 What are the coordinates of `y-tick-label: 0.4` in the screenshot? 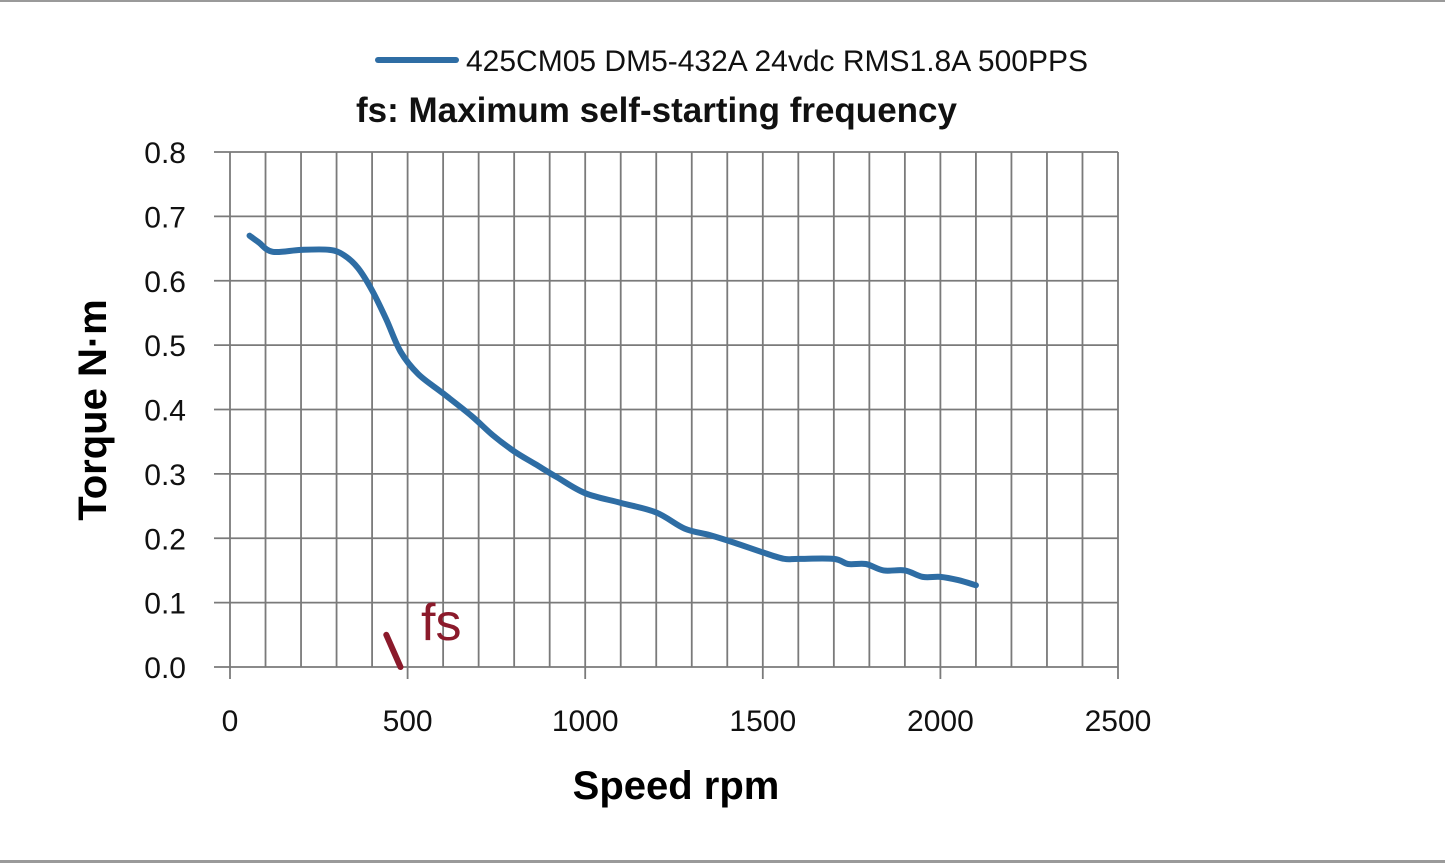 It's located at (165, 411).